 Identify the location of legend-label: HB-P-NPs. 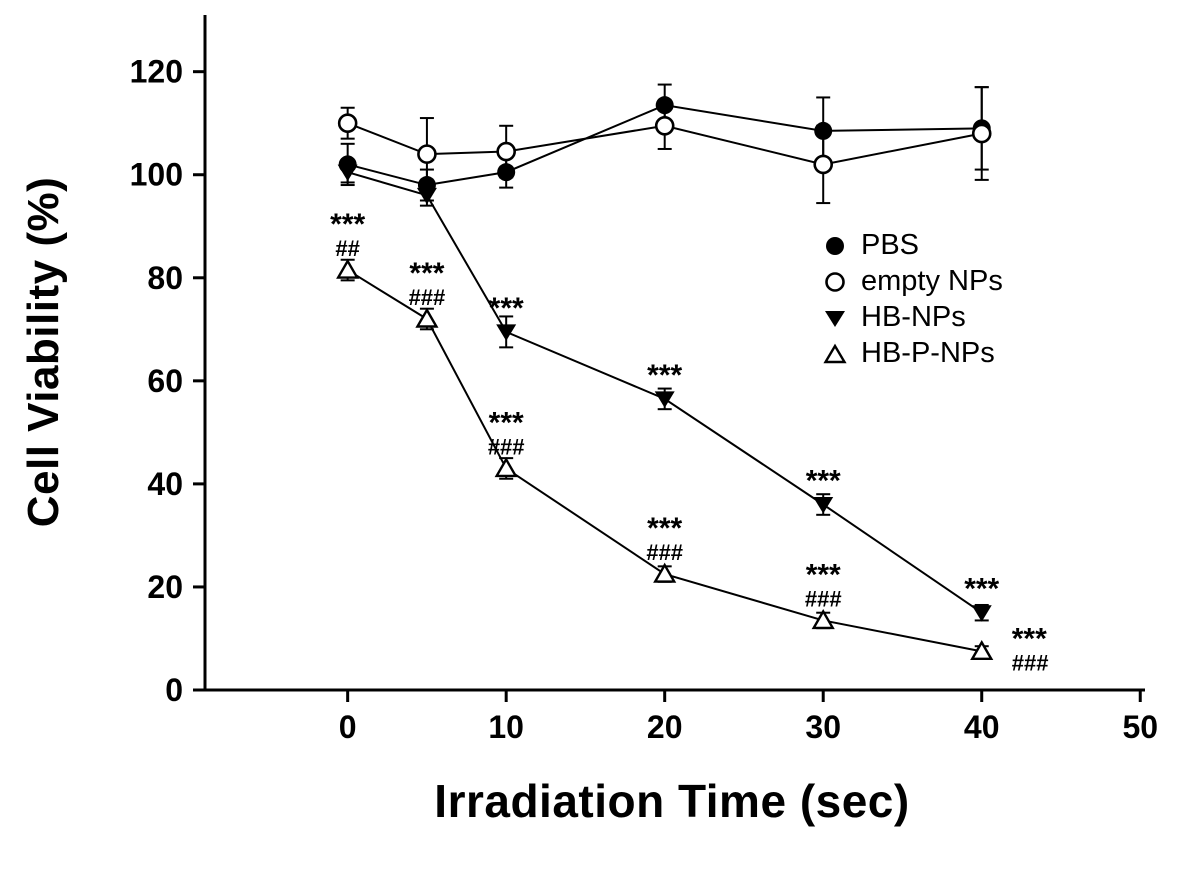
(928, 353).